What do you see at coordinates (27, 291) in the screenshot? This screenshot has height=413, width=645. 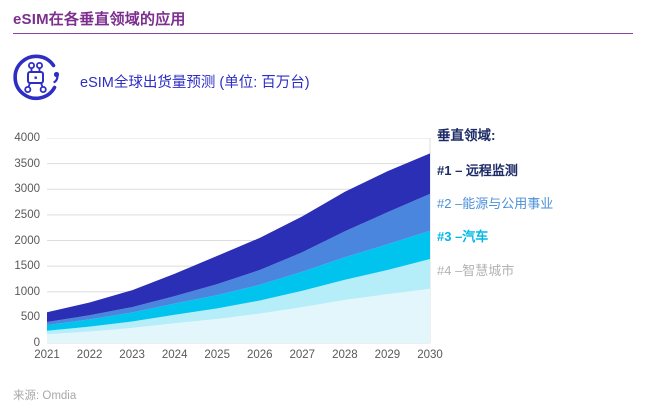 I see `y-tick-label: 1000` at bounding box center [27, 291].